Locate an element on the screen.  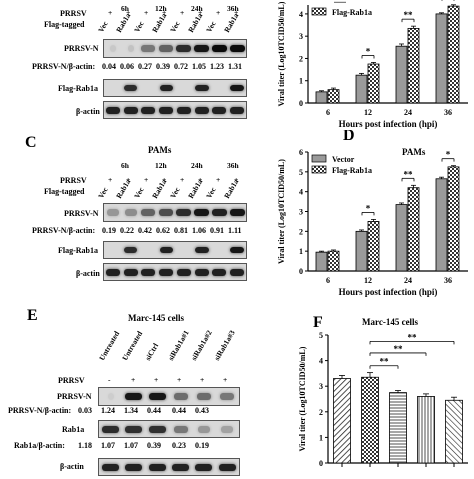
time-label: 6h is located at coordinates (125, 8).